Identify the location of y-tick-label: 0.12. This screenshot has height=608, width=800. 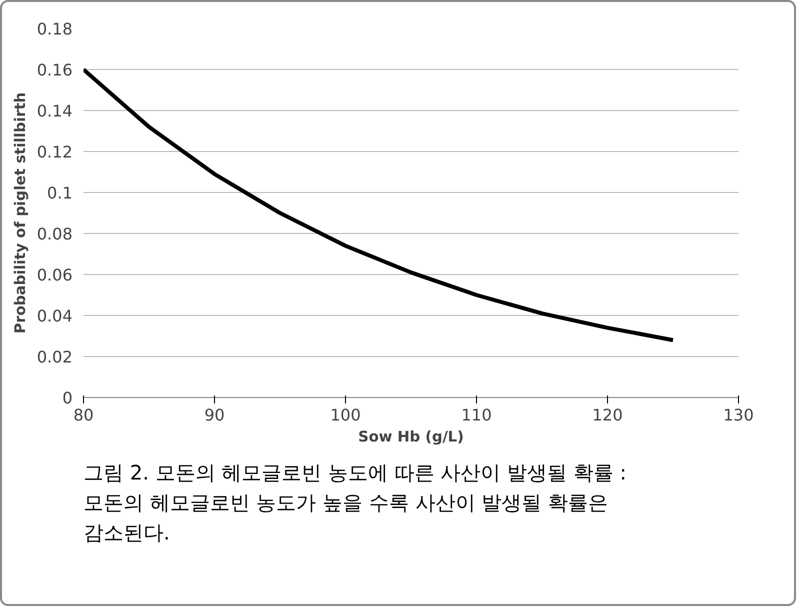
(54, 152).